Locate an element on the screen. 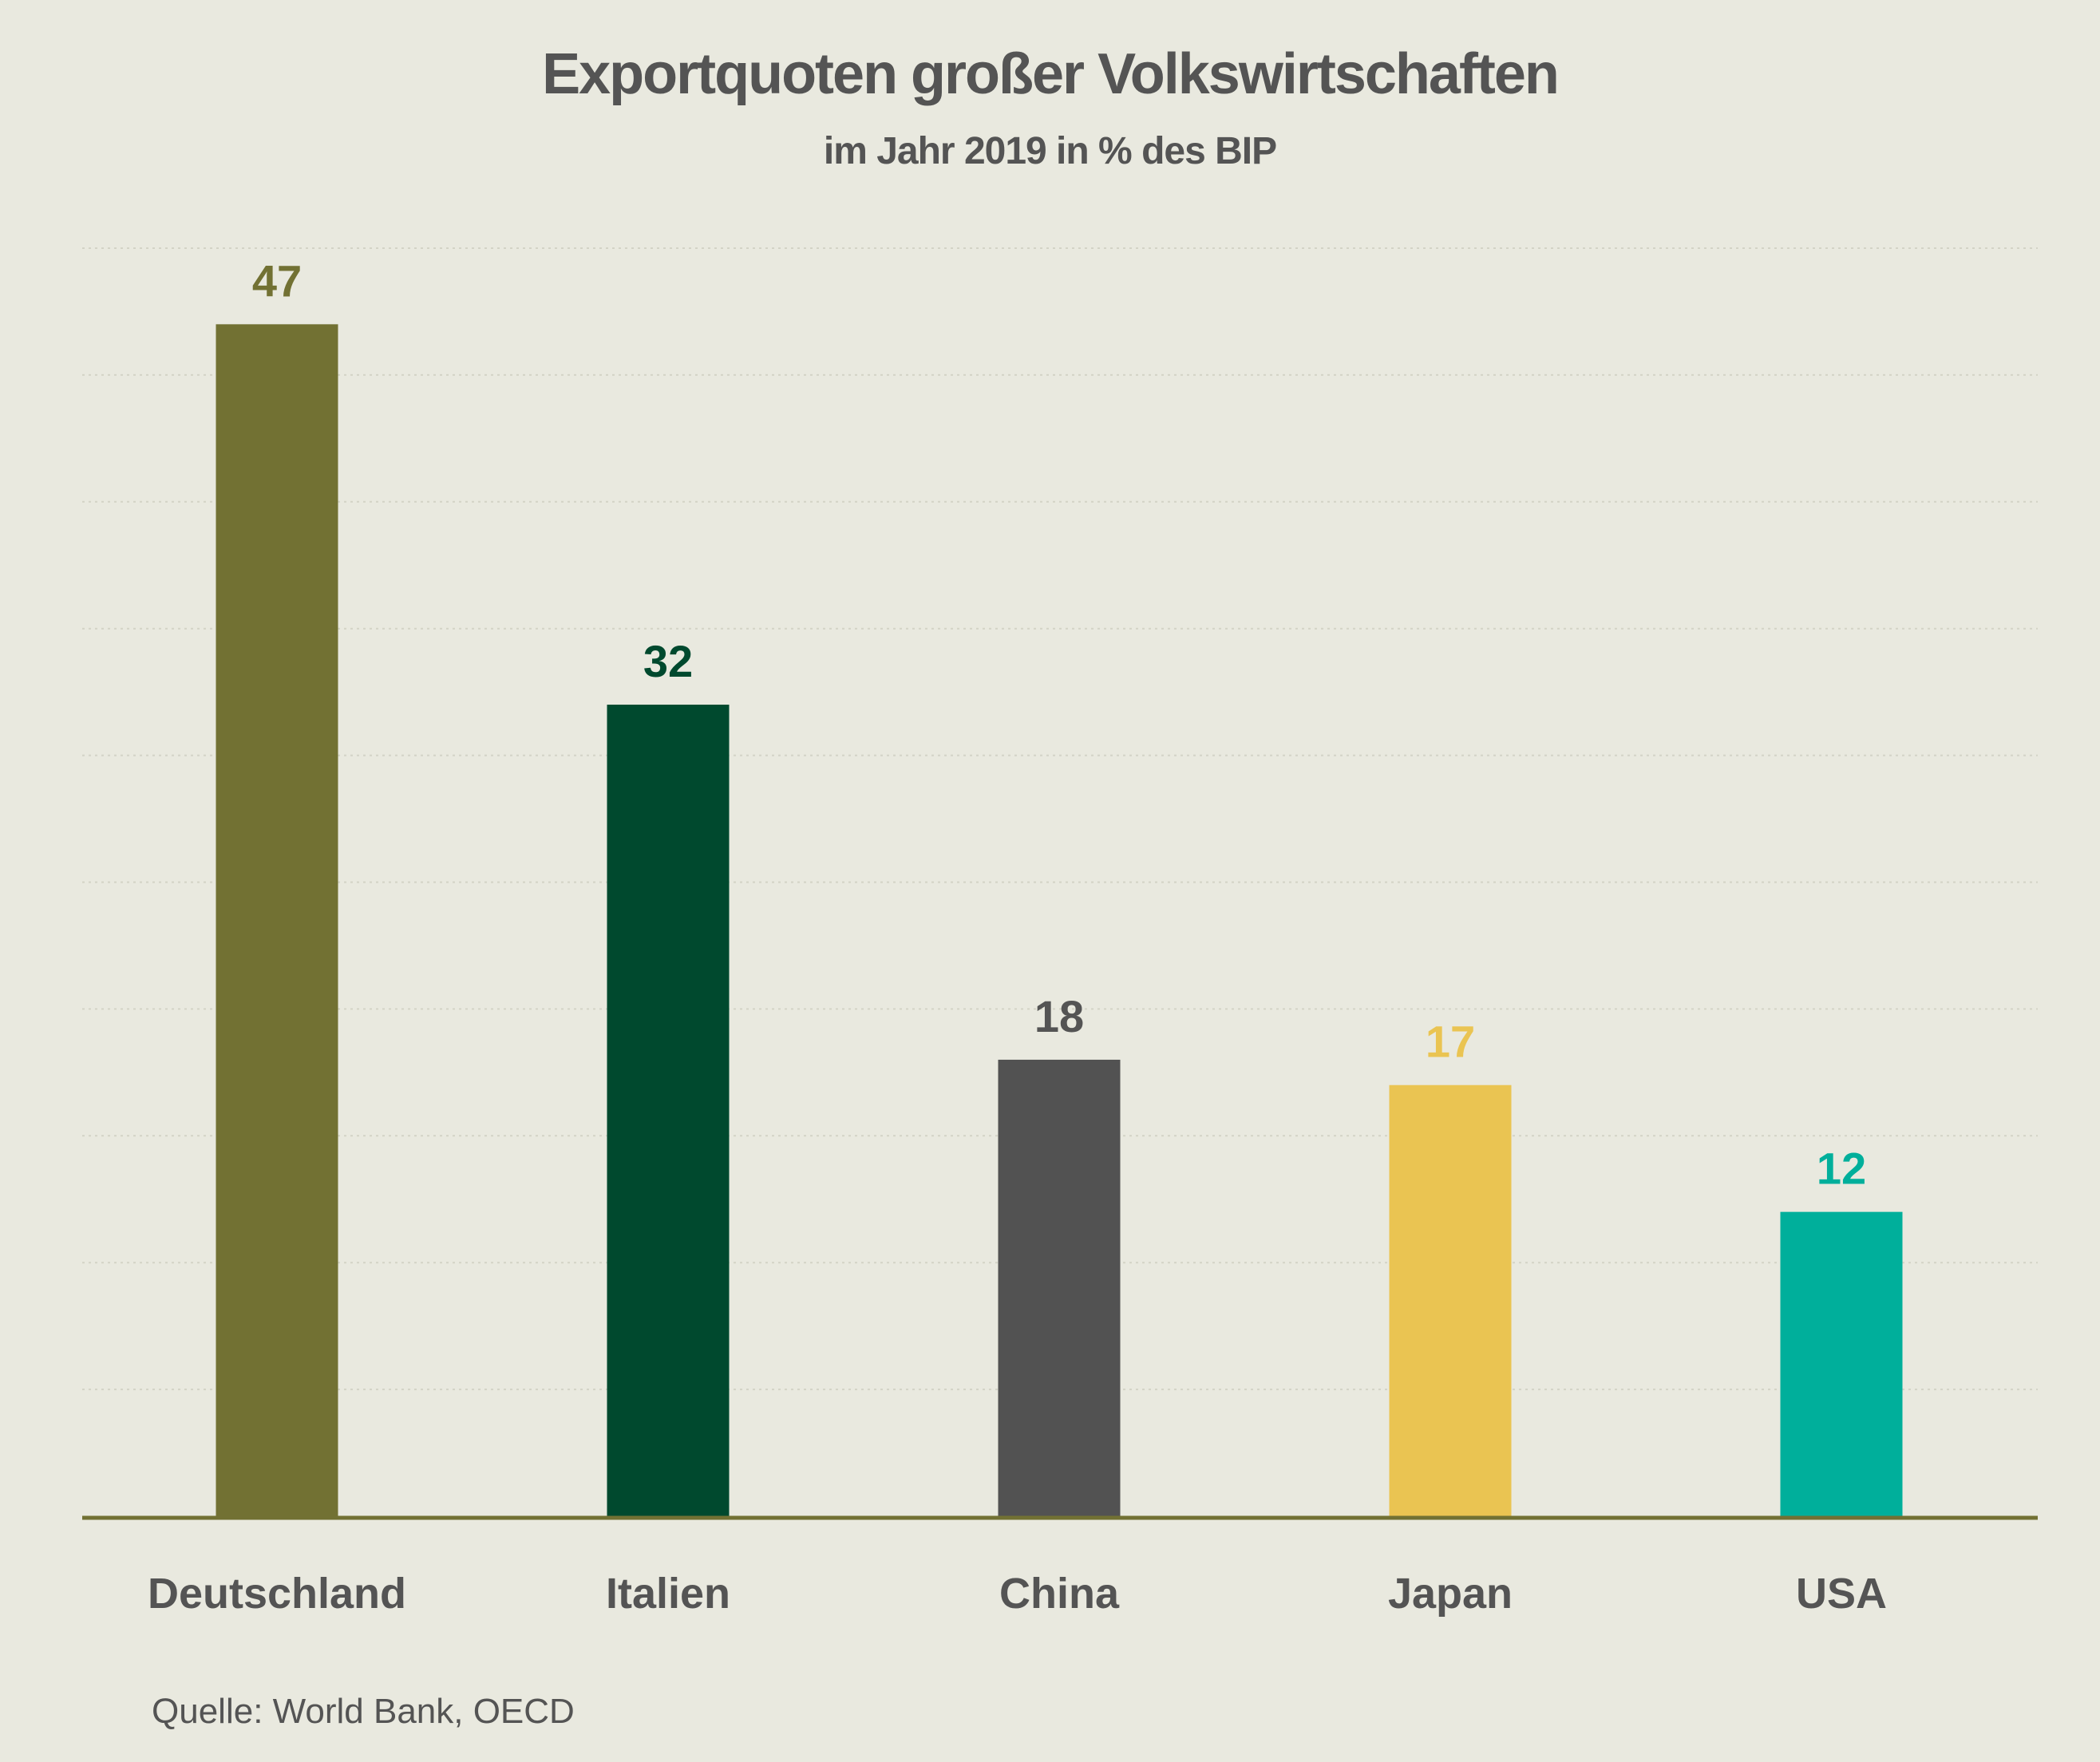 This screenshot has height=1762, width=2100. chart-title: Exportquoten großer Volkswirtschaften is located at coordinates (1051, 74).